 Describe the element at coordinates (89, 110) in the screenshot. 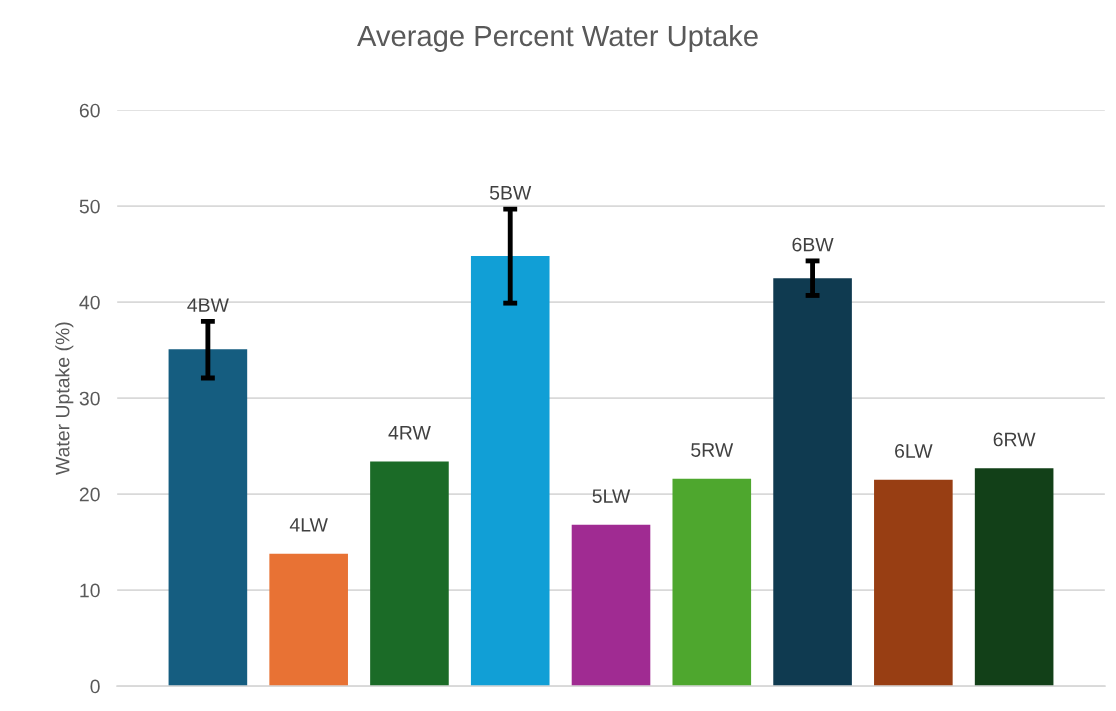

I see `y-tick-label: 60` at that location.